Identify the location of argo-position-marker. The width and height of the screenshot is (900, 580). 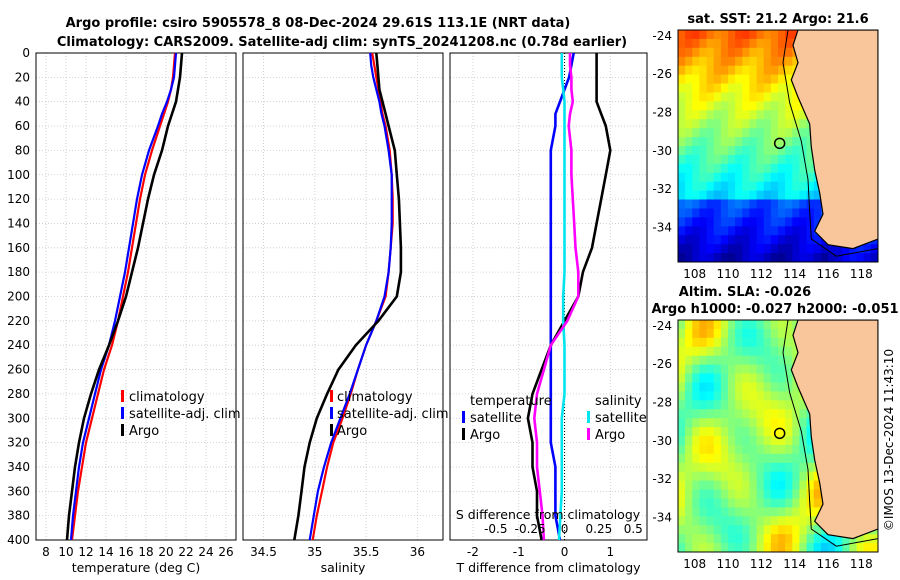
(779, 433).